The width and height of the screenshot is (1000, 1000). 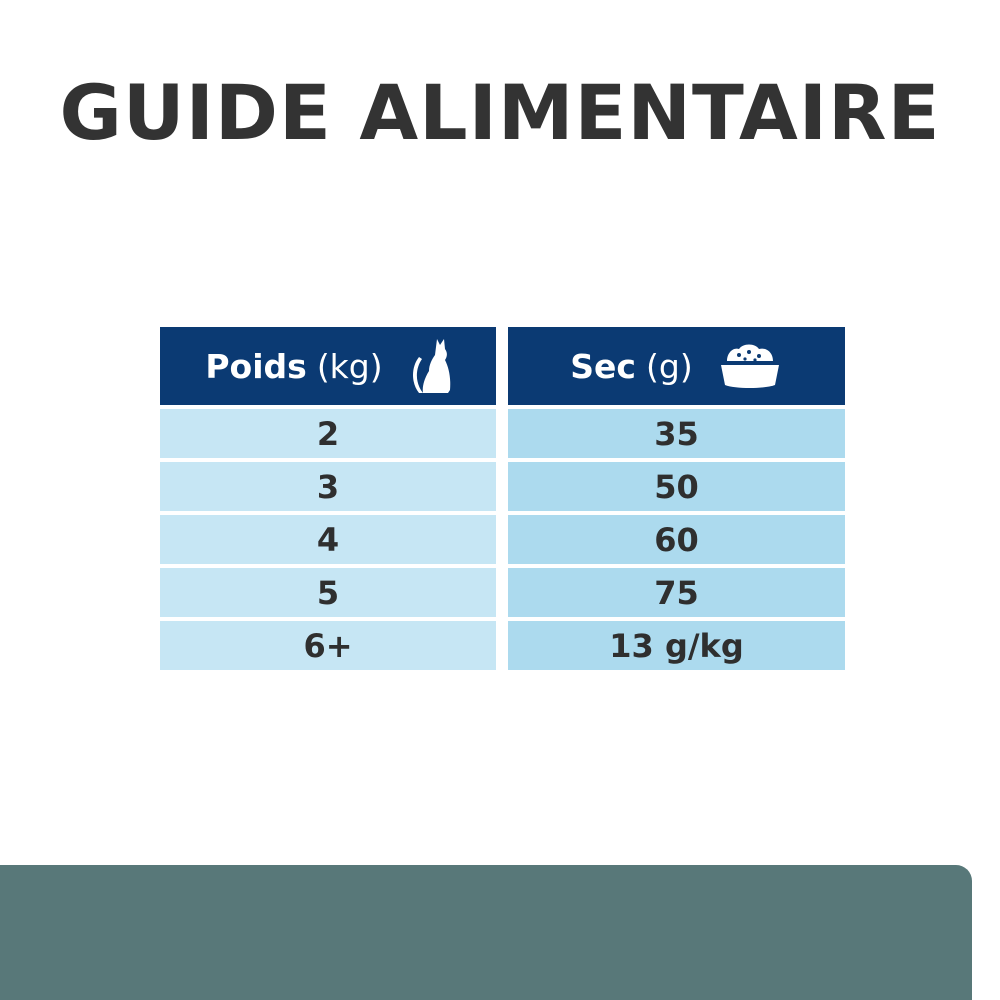 I want to click on weight-cell: 3, so click(x=328, y=486).